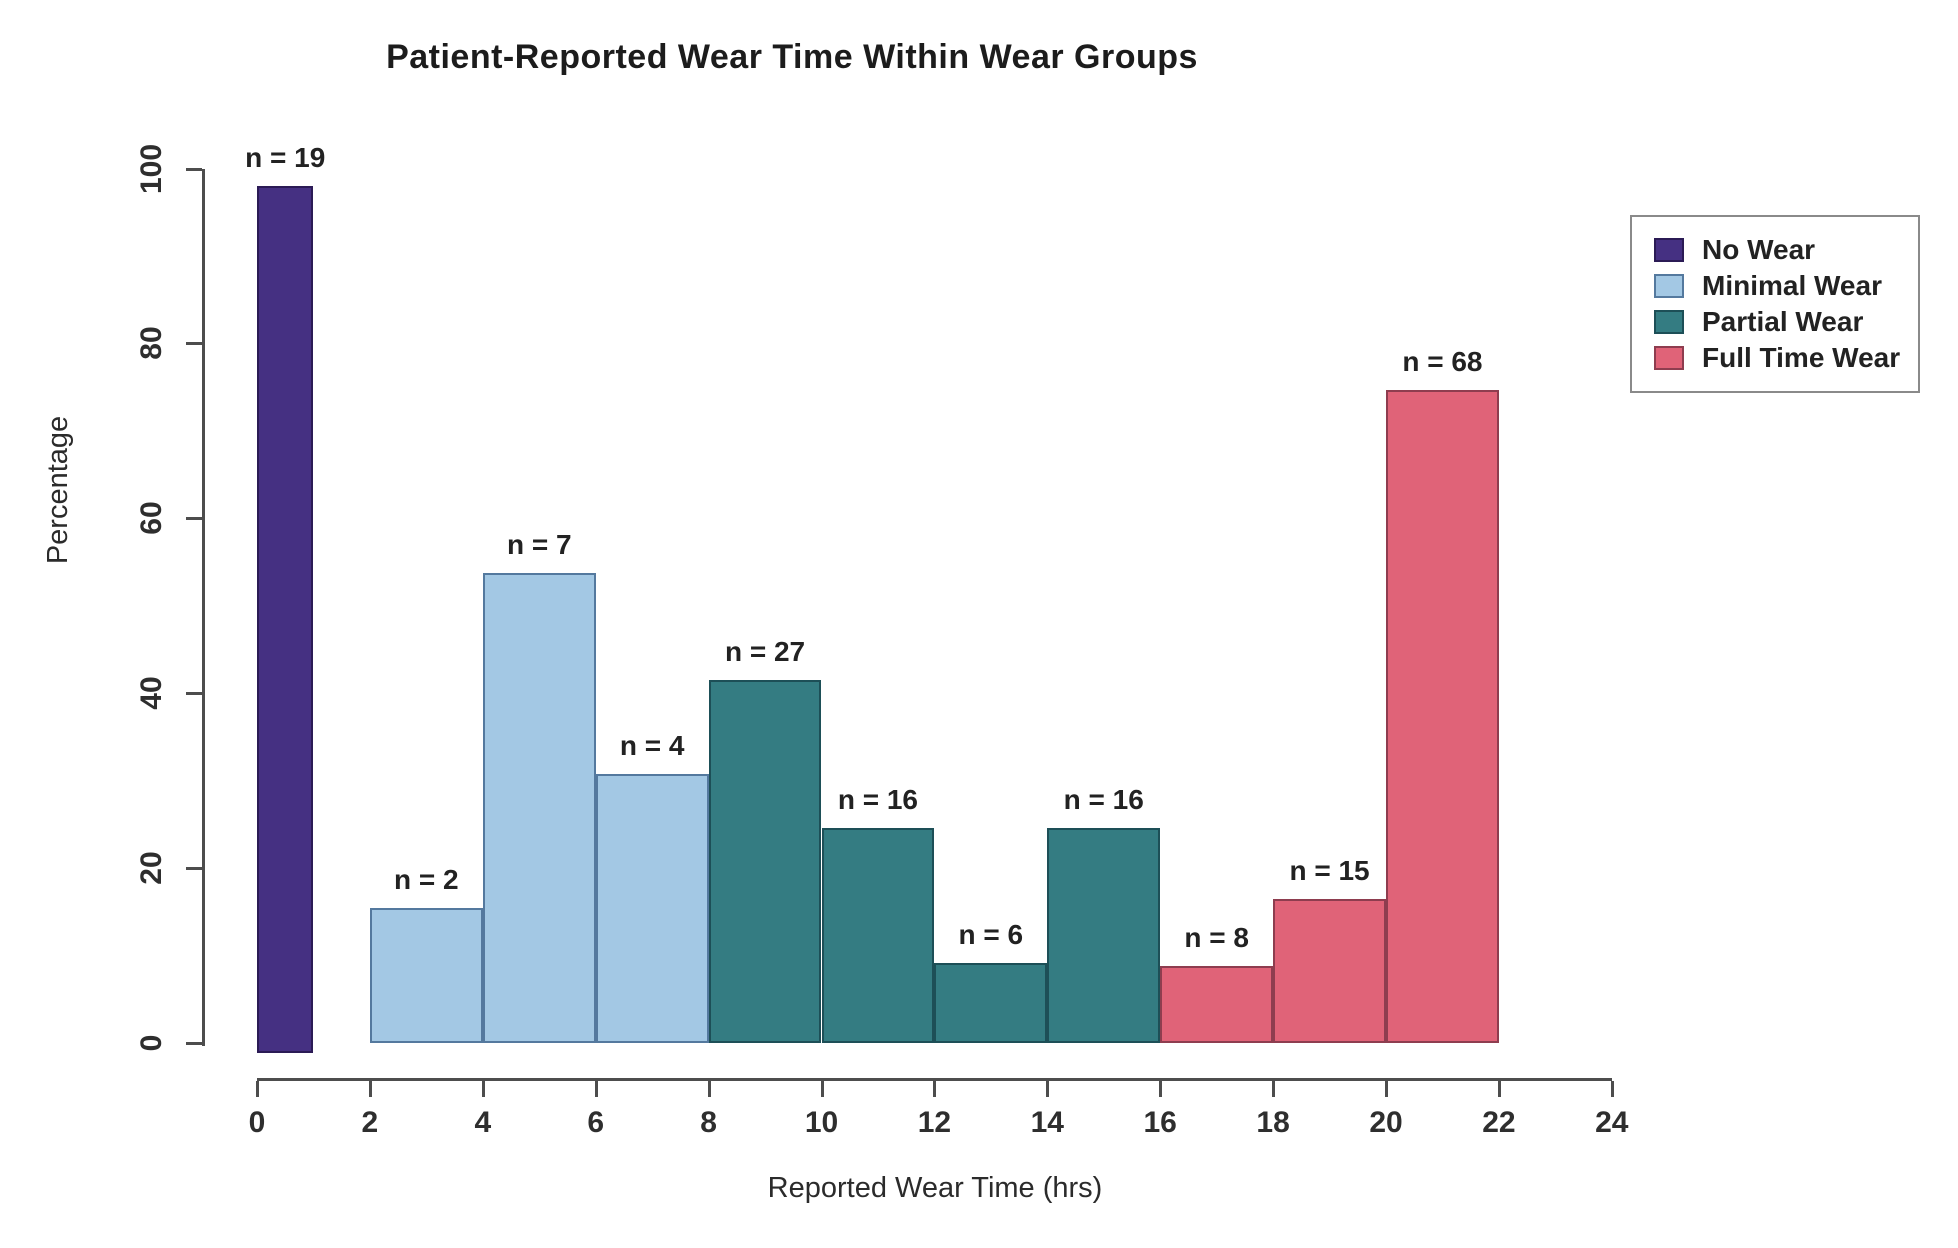 The image size is (1958, 1248). I want to click on y-axis-title: Percentage, so click(58, 490).